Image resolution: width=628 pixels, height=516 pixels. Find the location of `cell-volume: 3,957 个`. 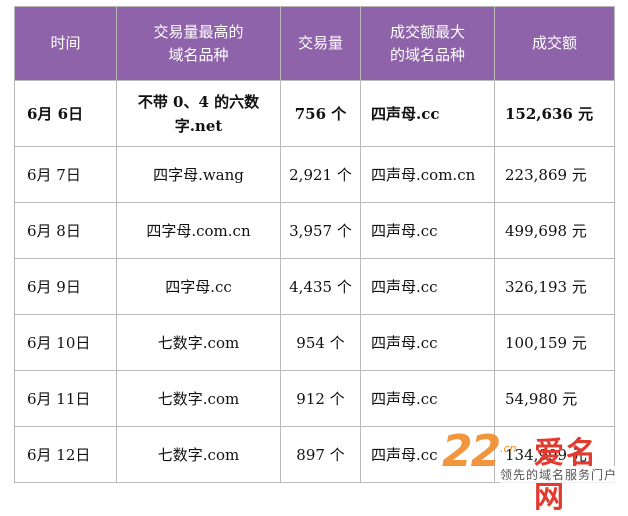

cell-volume: 3,957 个 is located at coordinates (320, 230).